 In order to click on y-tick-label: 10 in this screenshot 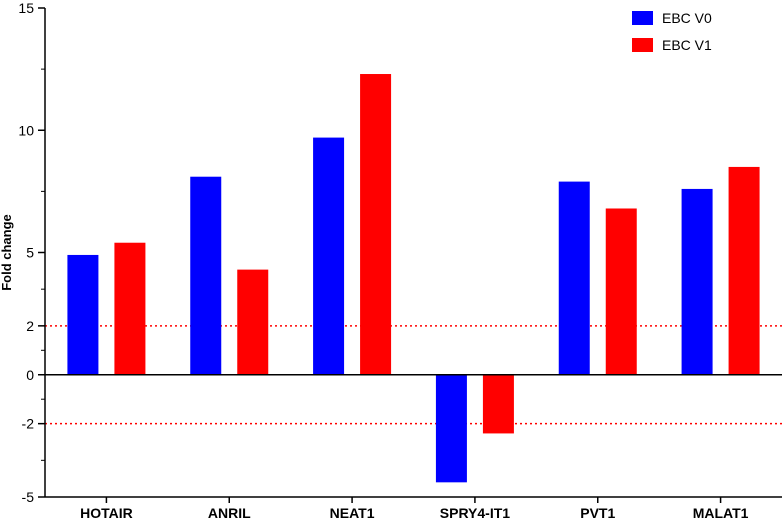, I will do `click(26, 130)`.